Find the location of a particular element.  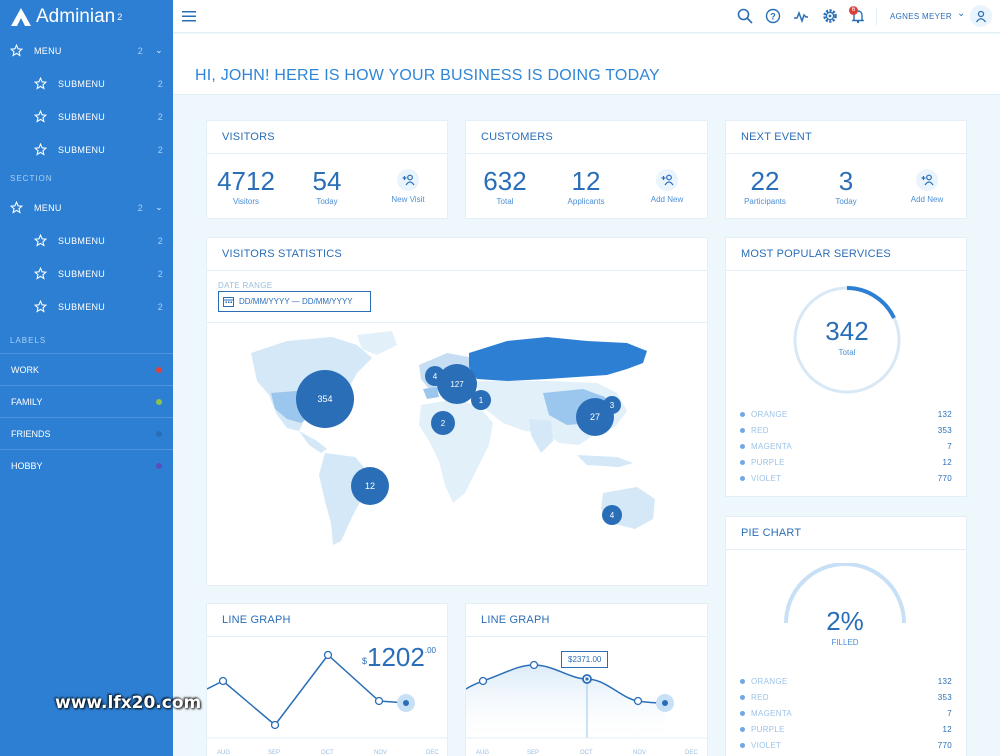

sidebar-label-family: FAMILY is located at coordinates (86, 401).